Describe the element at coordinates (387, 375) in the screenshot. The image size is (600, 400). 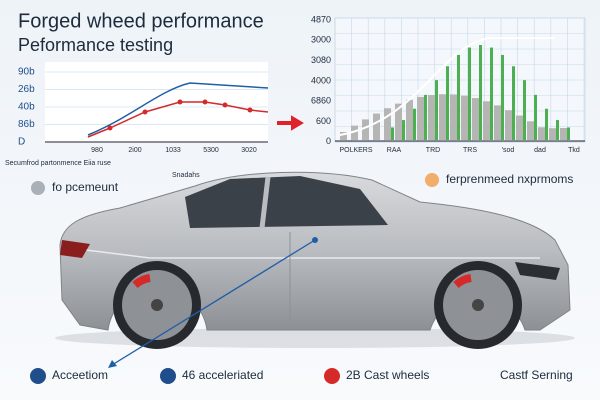
I see `legend-label: 2B Cast wheels` at that location.